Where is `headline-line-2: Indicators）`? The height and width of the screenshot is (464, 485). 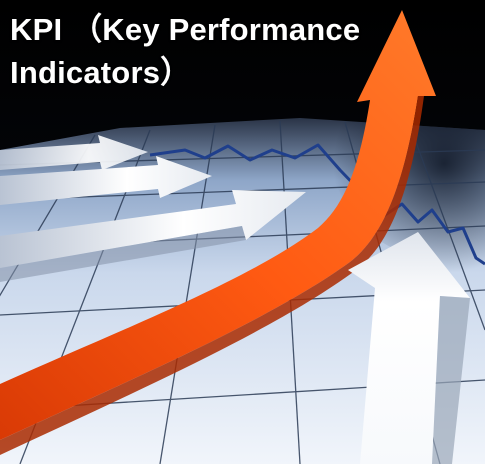 headline-line-2: Indicators） is located at coordinates (101, 72).